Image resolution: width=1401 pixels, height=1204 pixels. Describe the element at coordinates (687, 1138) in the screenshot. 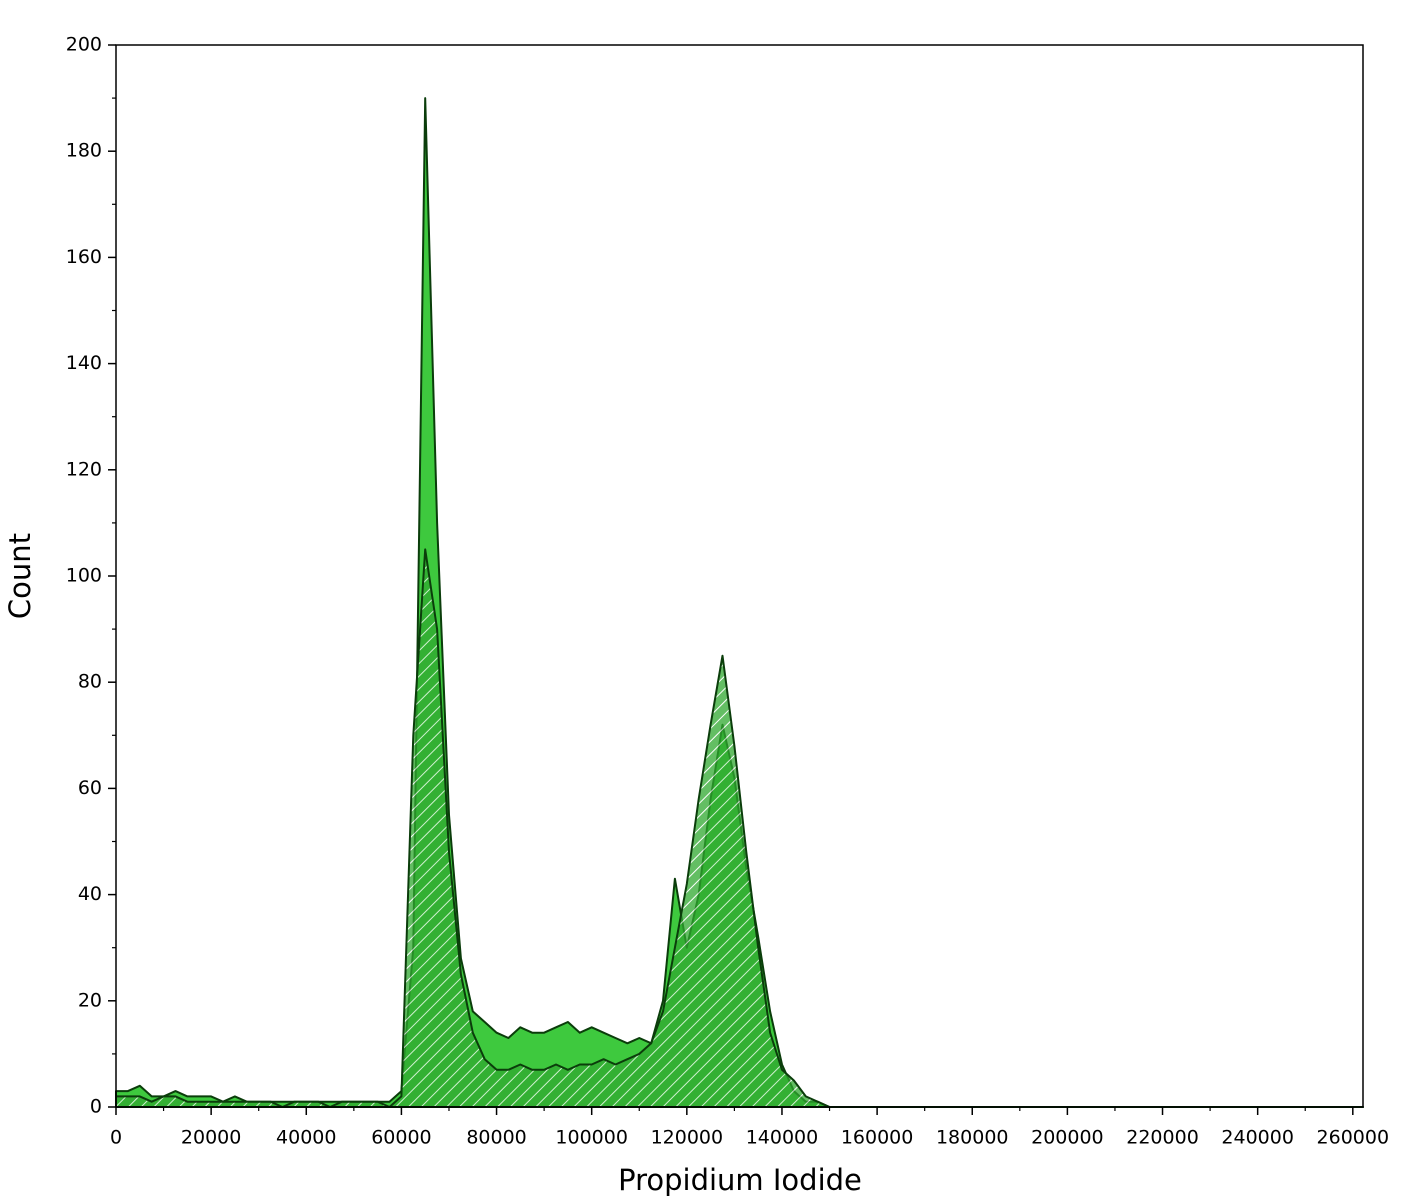

I see `x-tick-label: 120000` at that location.